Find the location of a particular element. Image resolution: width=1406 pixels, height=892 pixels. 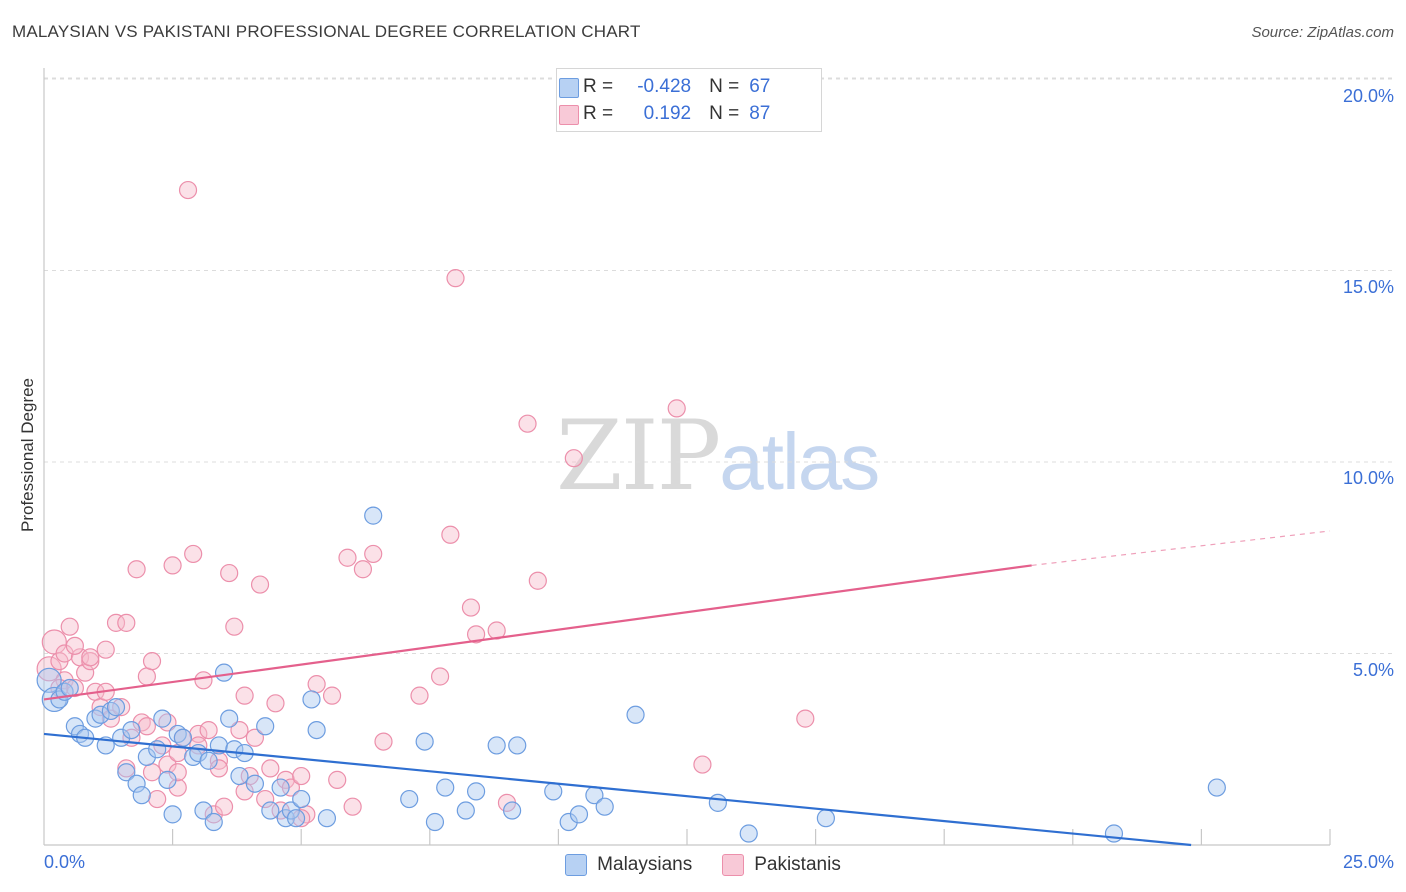

legend-item-malaysians: Malaysians is located at coordinates (628, 865).